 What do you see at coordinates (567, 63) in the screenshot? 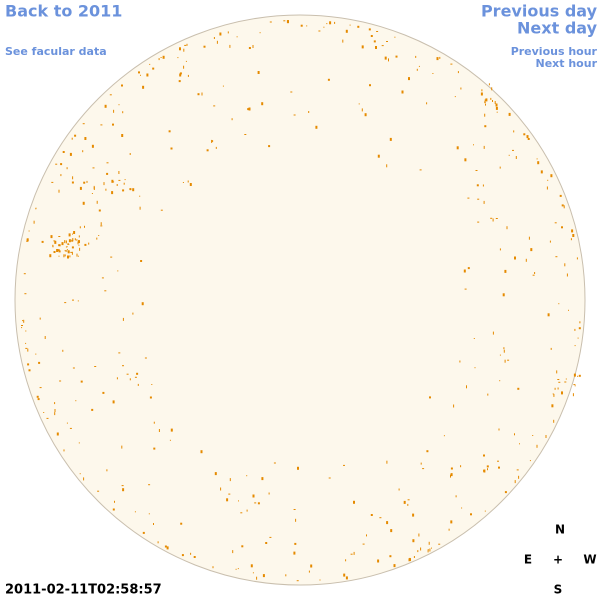
I see `next-hour-link: Next hour` at bounding box center [567, 63].